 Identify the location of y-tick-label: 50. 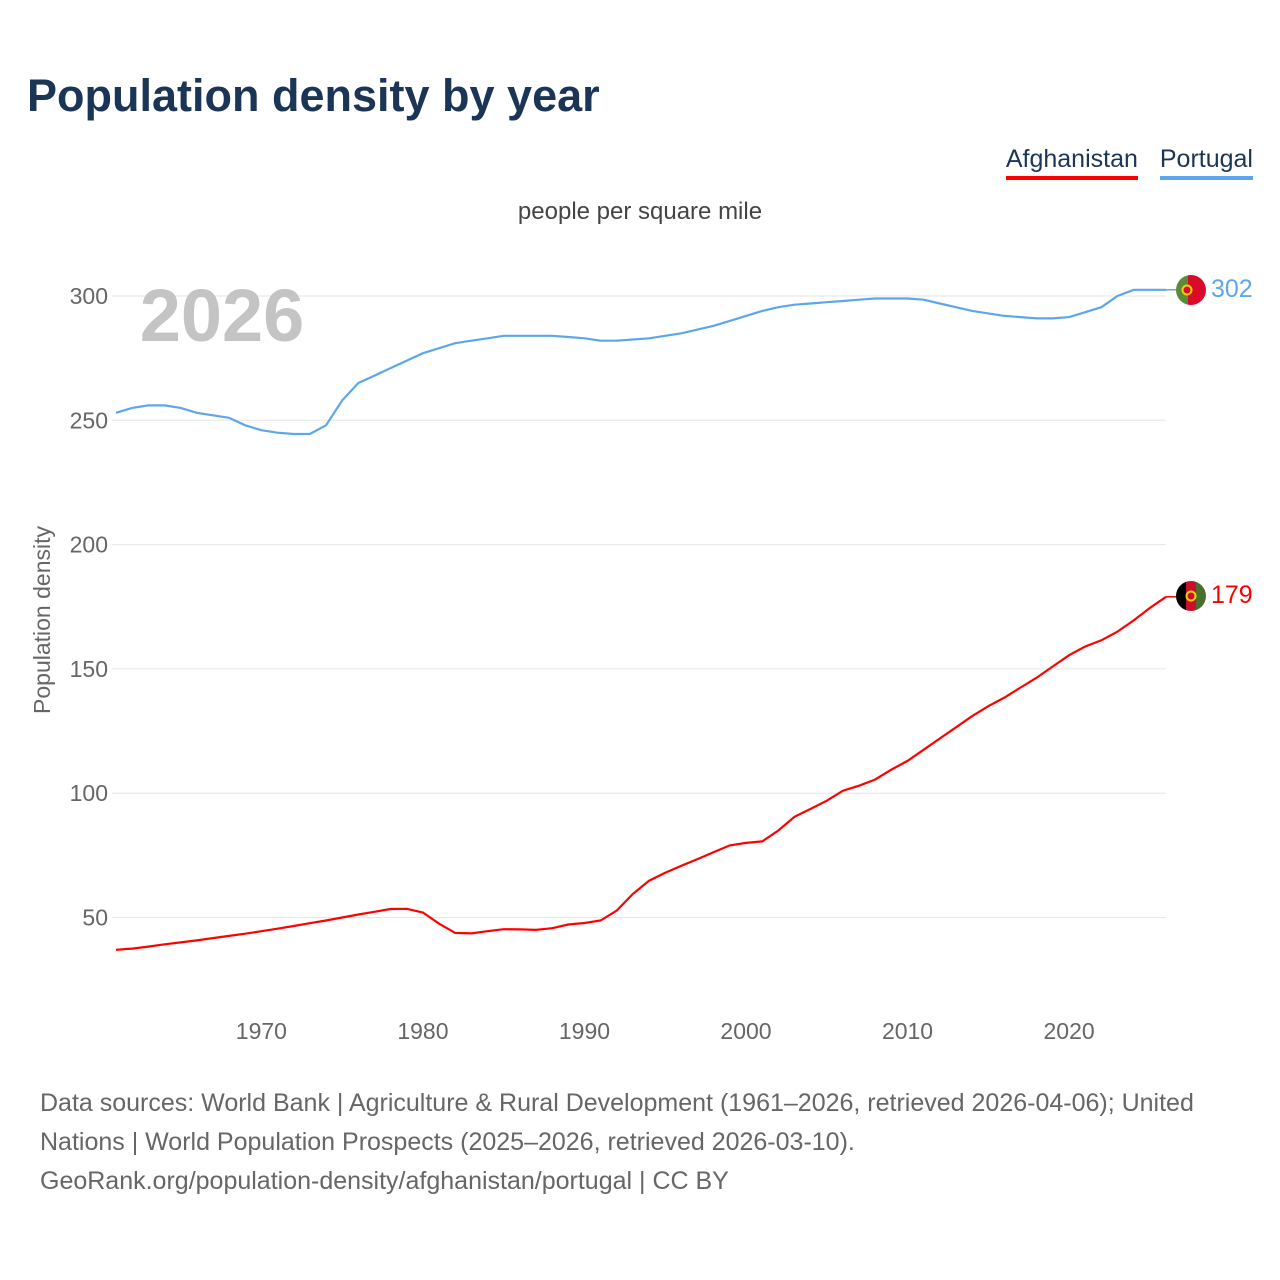
(95, 918).